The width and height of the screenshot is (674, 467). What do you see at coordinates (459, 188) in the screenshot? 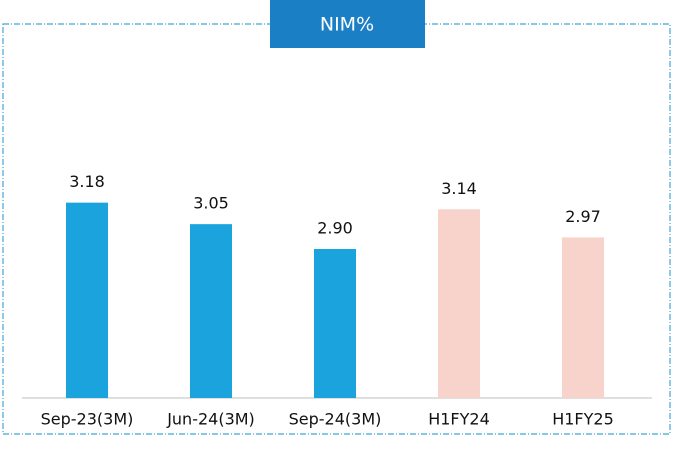
I see `value-label: 3.14` at bounding box center [459, 188].